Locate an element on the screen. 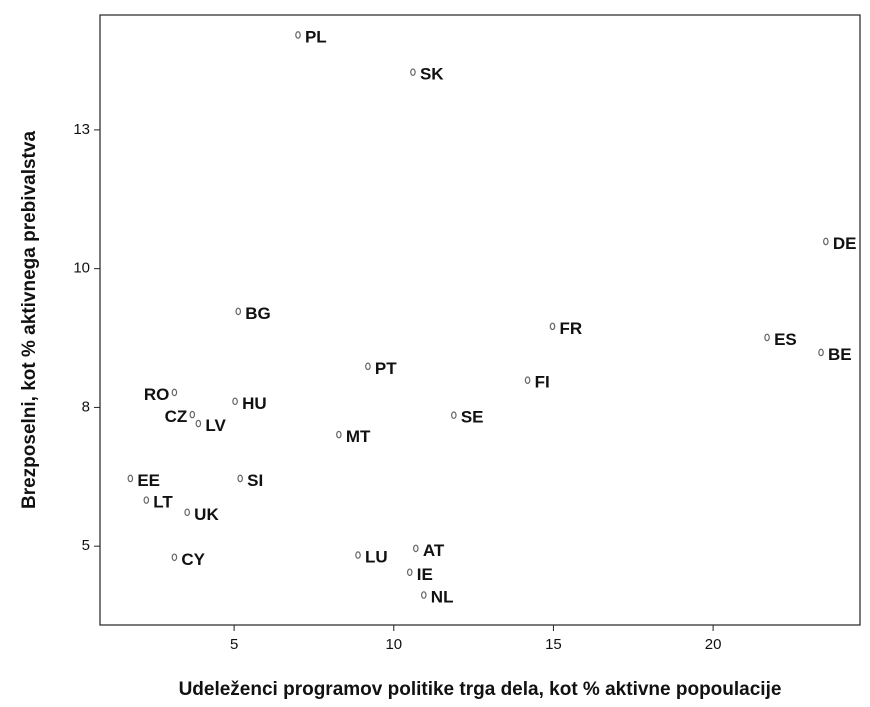 This screenshot has width=870, height=707. x-tick-label: 15 is located at coordinates (553, 644).